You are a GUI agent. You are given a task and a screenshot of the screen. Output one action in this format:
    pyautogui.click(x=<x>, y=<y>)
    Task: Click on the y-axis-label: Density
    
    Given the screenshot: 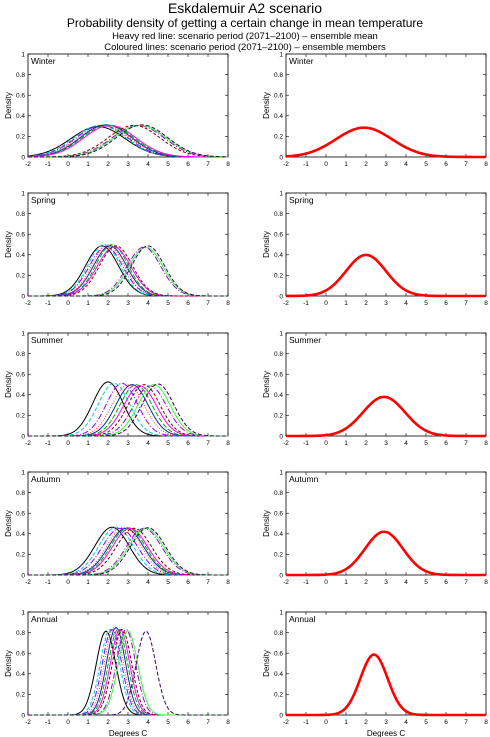 What is the action you would take?
    pyautogui.click(x=266, y=105)
    